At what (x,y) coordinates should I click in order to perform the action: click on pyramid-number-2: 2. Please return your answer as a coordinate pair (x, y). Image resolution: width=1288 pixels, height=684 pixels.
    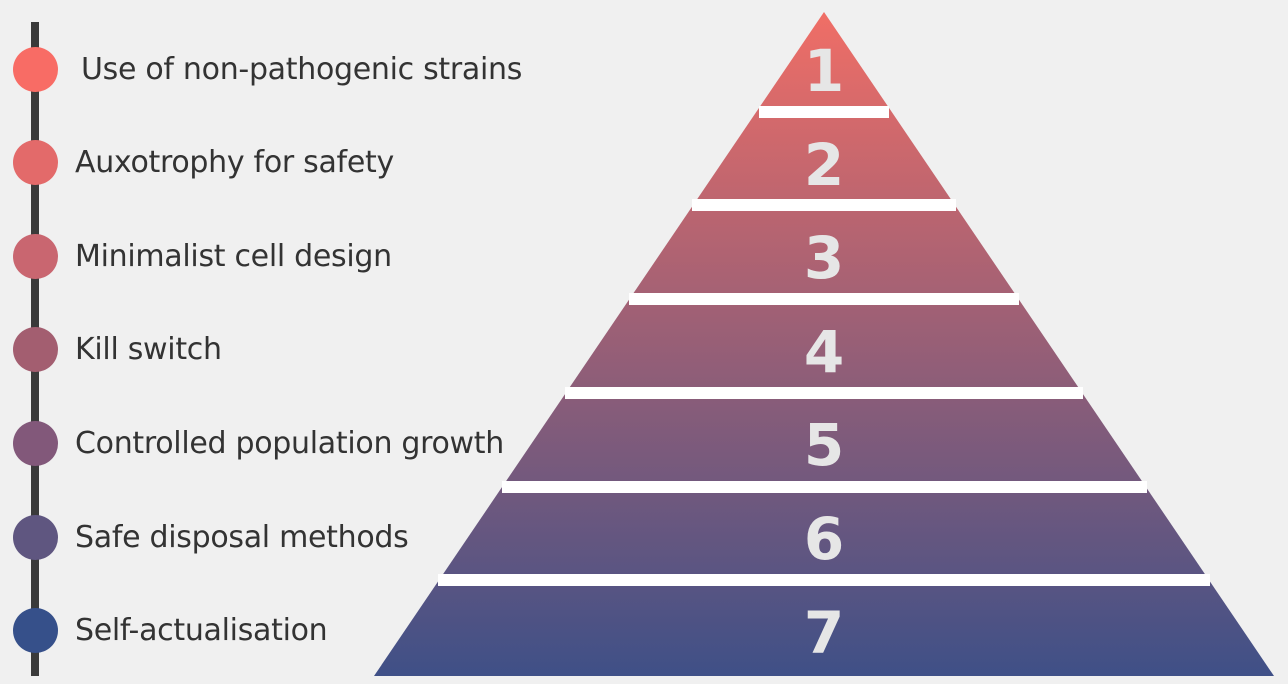
    Looking at the image, I should click on (824, 165).